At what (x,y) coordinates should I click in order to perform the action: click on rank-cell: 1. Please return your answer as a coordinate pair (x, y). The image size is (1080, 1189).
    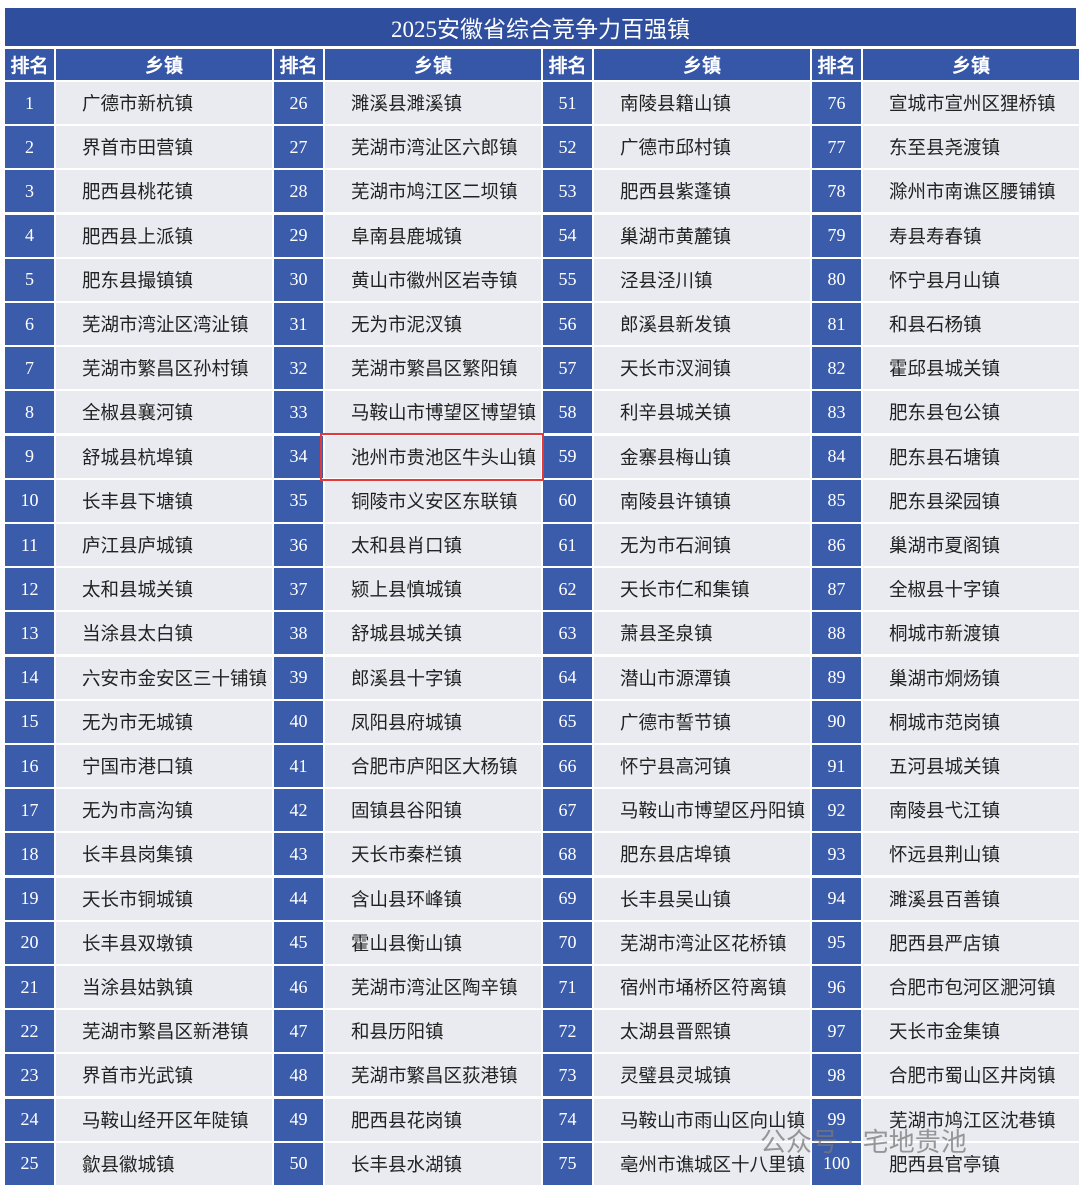
    Looking at the image, I should click on (29, 103).